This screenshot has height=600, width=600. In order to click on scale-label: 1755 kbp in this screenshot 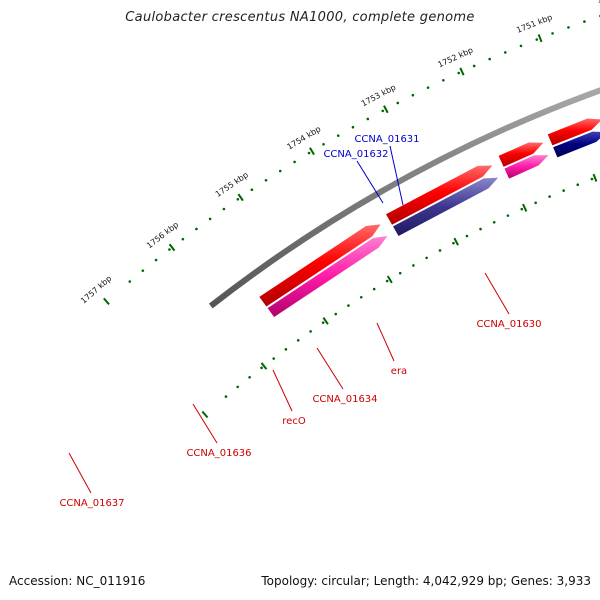, I will do `click(232, 184)`.